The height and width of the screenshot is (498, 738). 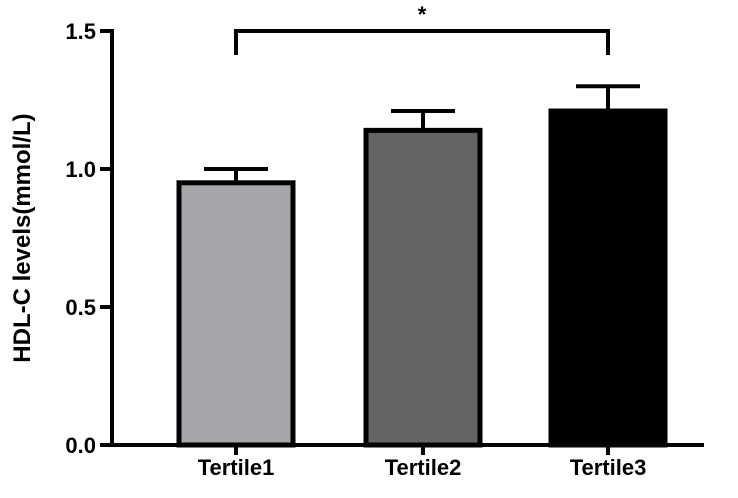 What do you see at coordinates (422, 14) in the screenshot?
I see `significance-label: *` at bounding box center [422, 14].